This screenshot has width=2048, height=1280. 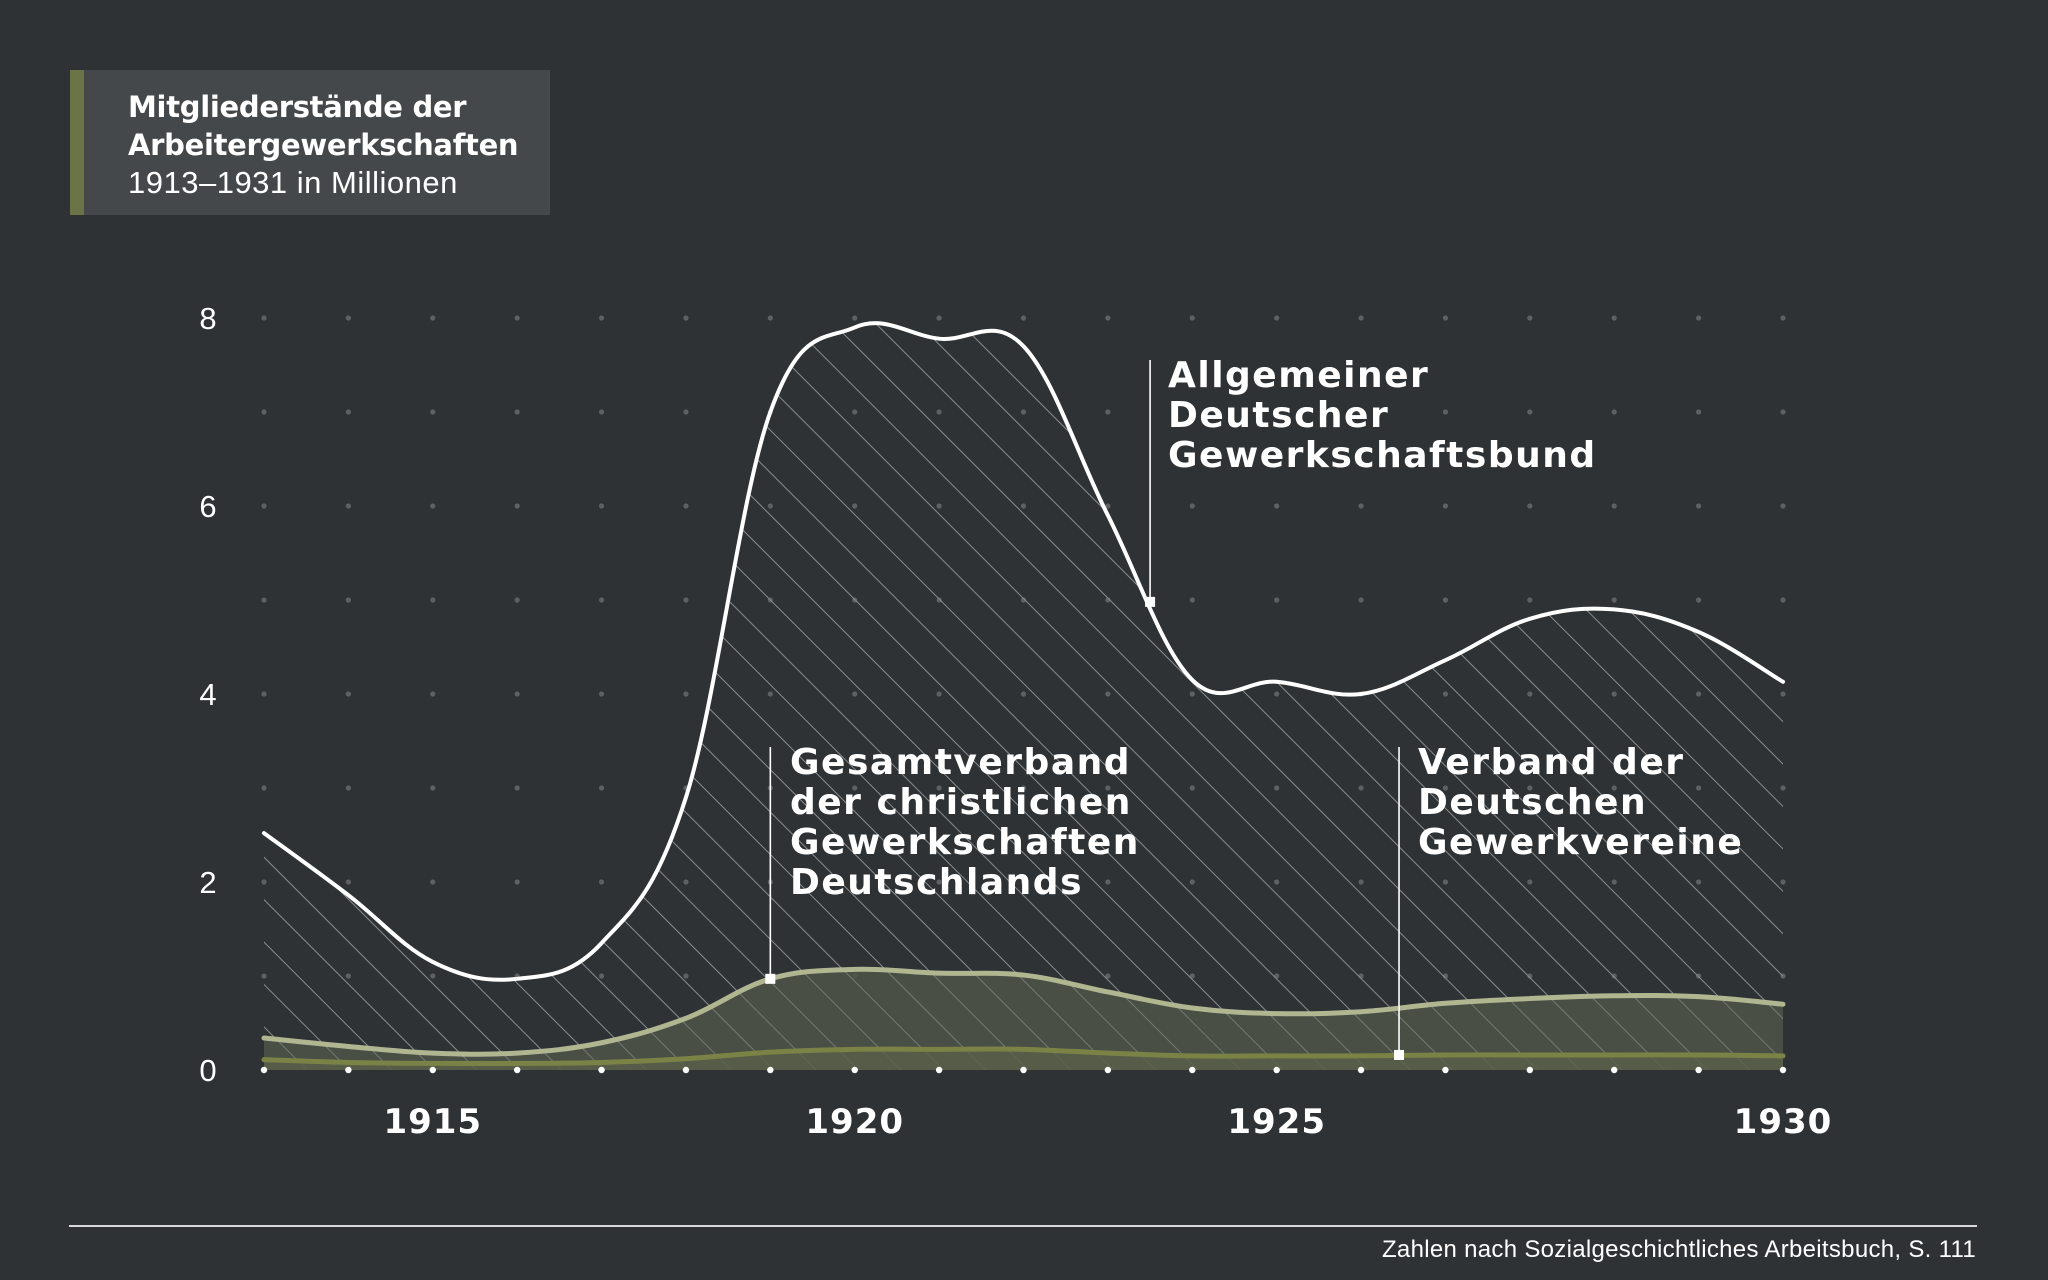 I want to click on x-tick-label-1925: 1925, so click(x=1276, y=1122).